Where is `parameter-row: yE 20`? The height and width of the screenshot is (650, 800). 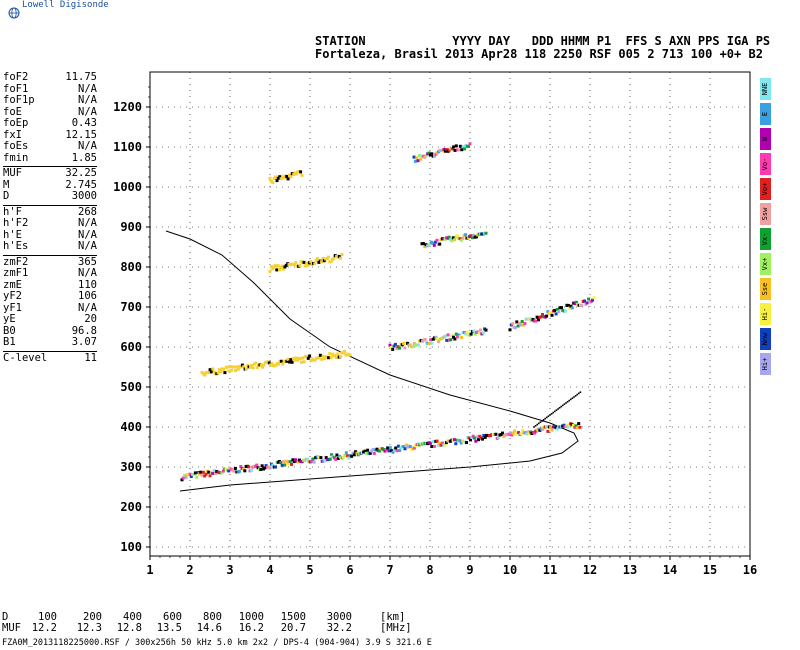 parameter-row: yE 20 is located at coordinates (50, 319).